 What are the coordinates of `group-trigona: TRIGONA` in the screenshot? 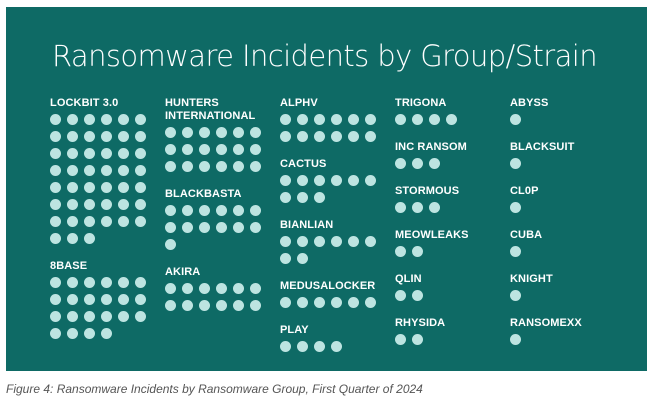 It's located at (454, 111).